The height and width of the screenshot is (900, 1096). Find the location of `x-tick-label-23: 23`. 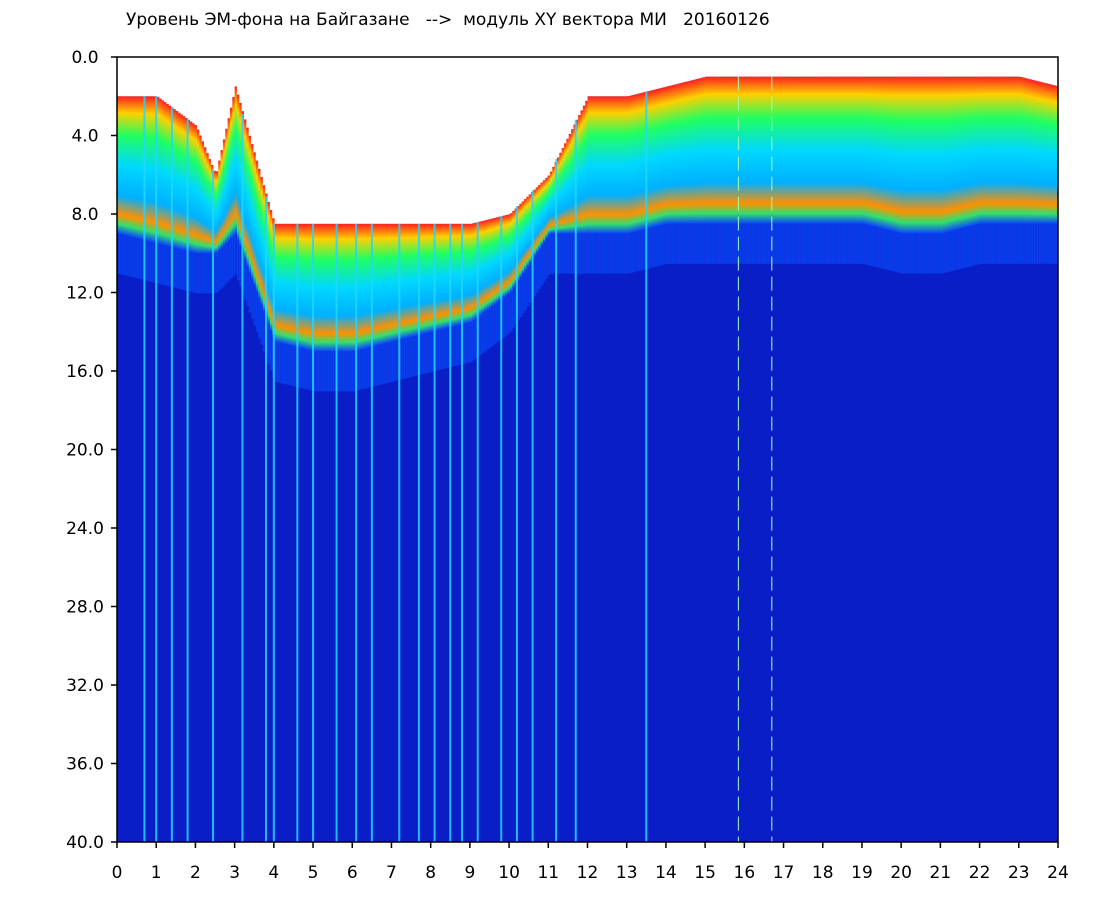

x-tick-label-23: 23 is located at coordinates (1019, 873).